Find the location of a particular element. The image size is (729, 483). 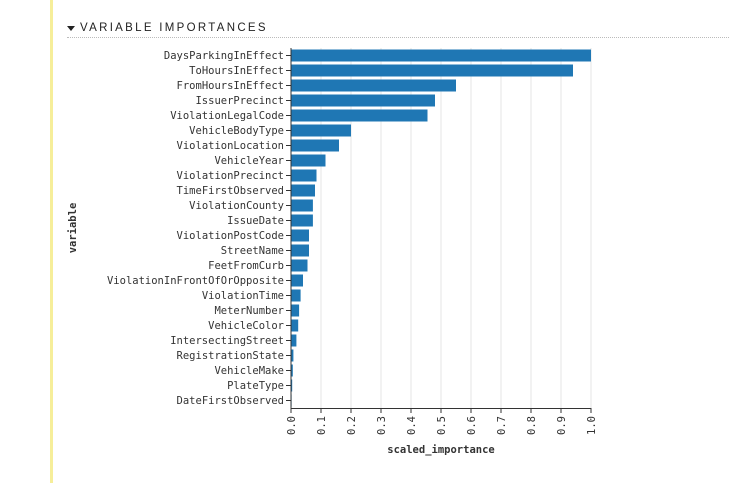

caret-down-icon is located at coordinates (71, 28).